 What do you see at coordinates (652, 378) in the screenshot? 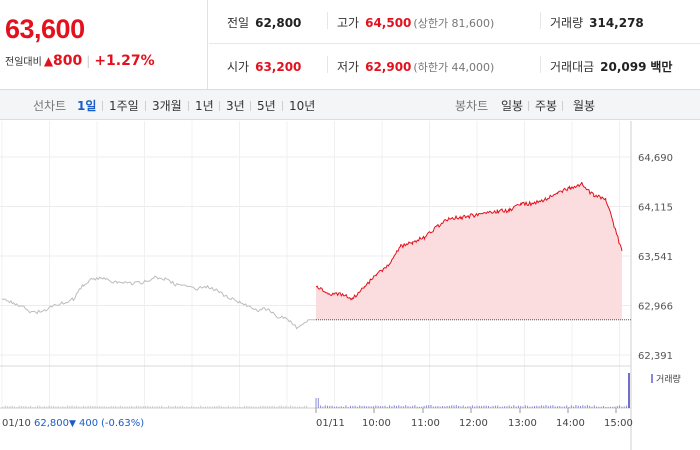
I see `volume-legend-swatch` at bounding box center [652, 378].